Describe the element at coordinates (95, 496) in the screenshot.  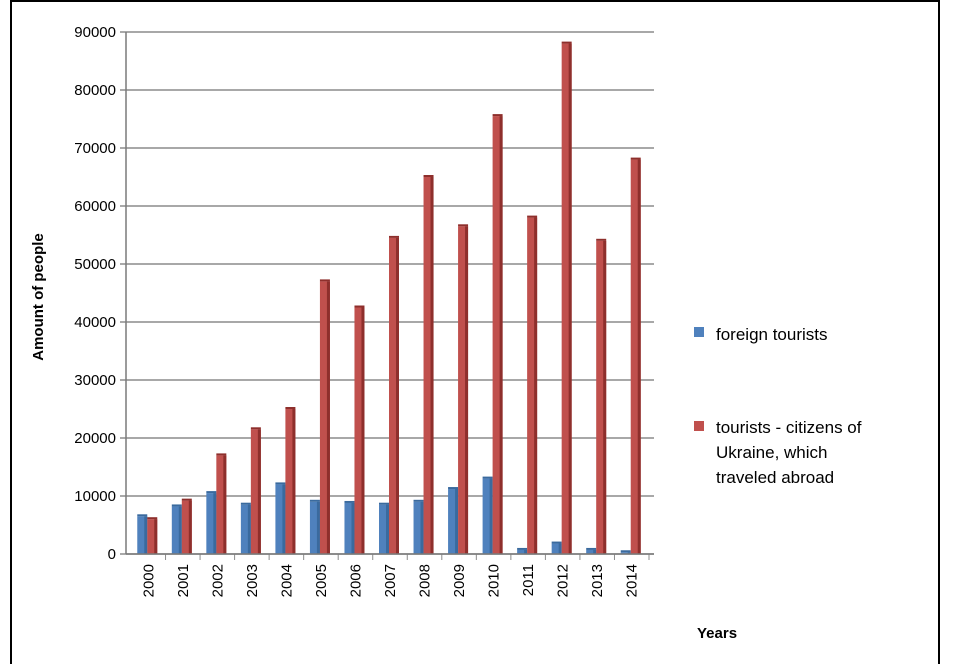
I see `y-tick-label: 10000` at that location.